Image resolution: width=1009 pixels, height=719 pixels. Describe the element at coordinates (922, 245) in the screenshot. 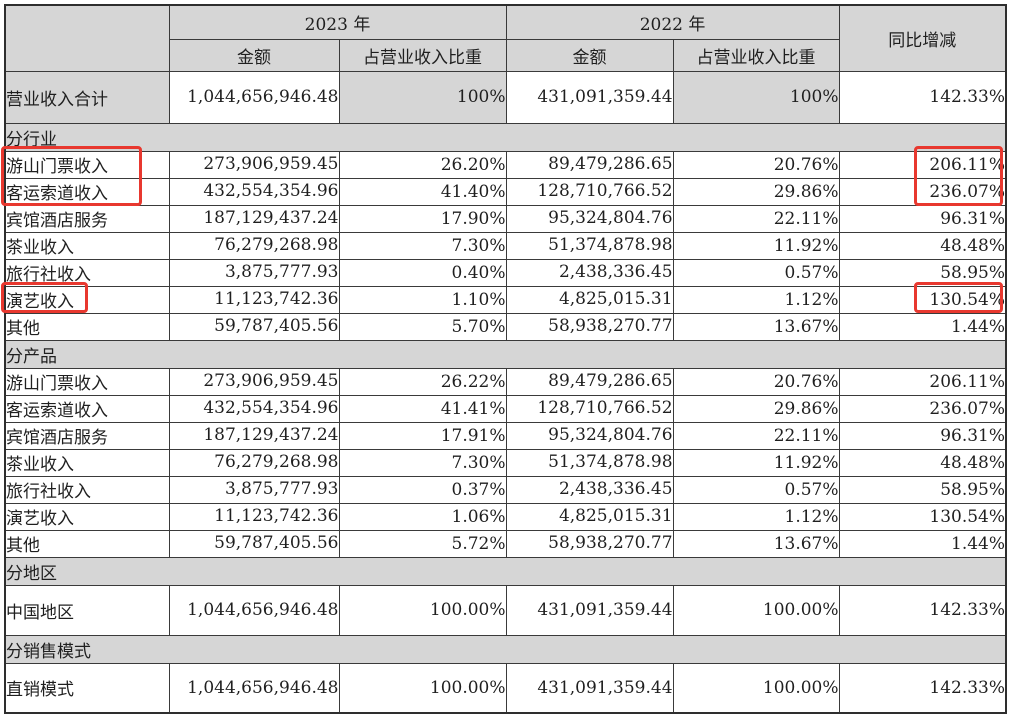

I see `yoy-change: 48.48%` at that location.